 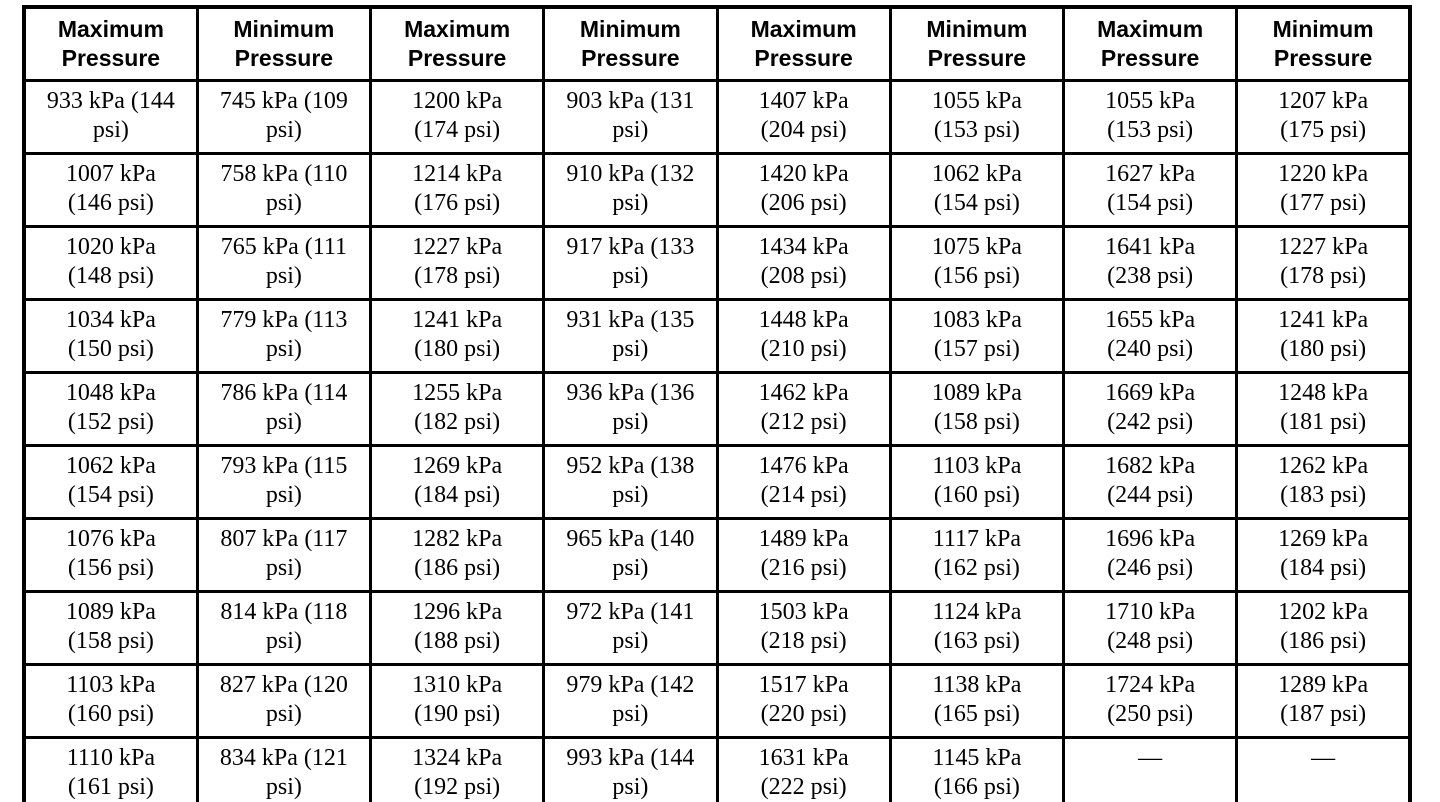 I want to click on table-cell: 1220 kPa (177 psi), so click(x=1323, y=190).